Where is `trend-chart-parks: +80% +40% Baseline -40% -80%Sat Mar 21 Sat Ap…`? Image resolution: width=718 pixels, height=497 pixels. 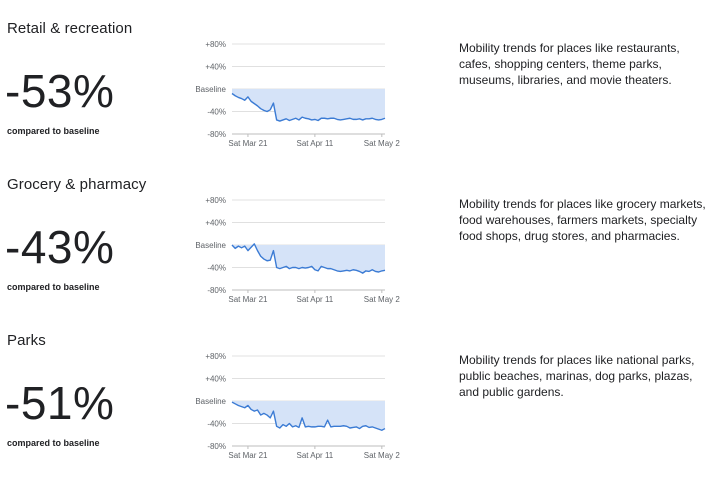
trend-chart-parks: +80% +40% Baseline -40% -80%Sat Mar 21 Sat Ap… is located at coordinates (297, 406).